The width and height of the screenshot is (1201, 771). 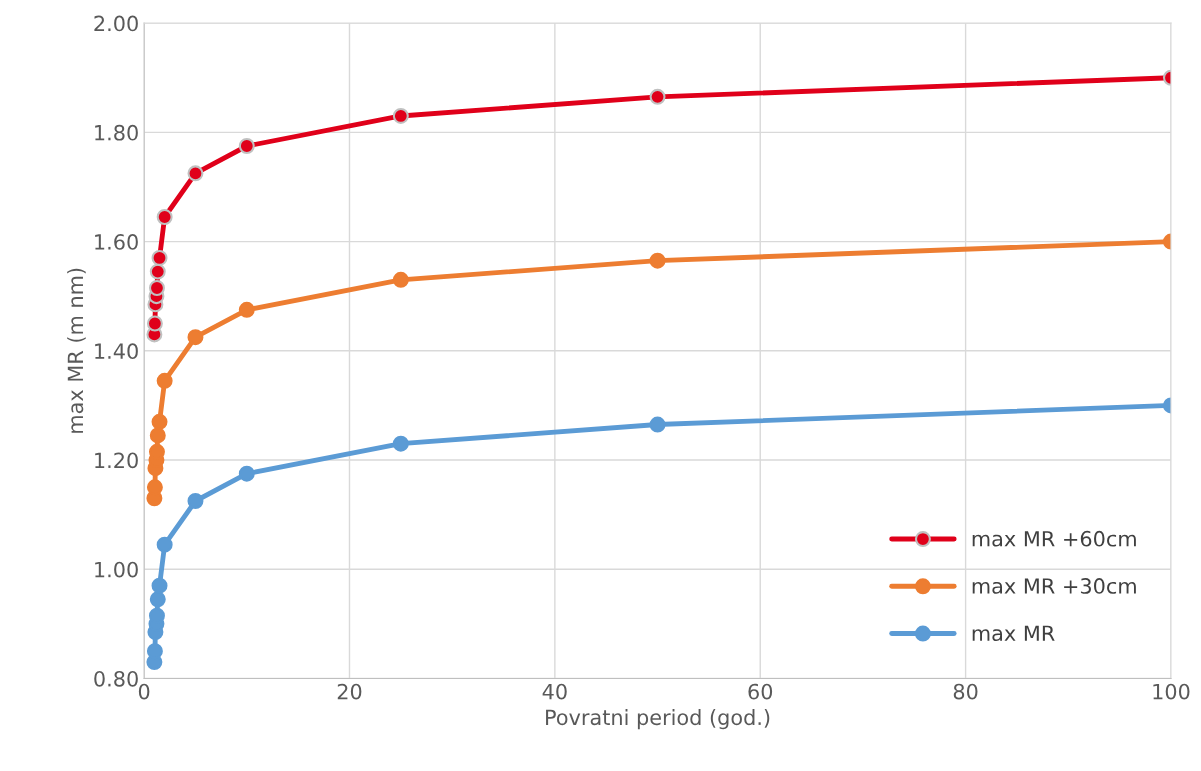 I want to click on y-tick-label: 1.40, so click(x=116, y=351).